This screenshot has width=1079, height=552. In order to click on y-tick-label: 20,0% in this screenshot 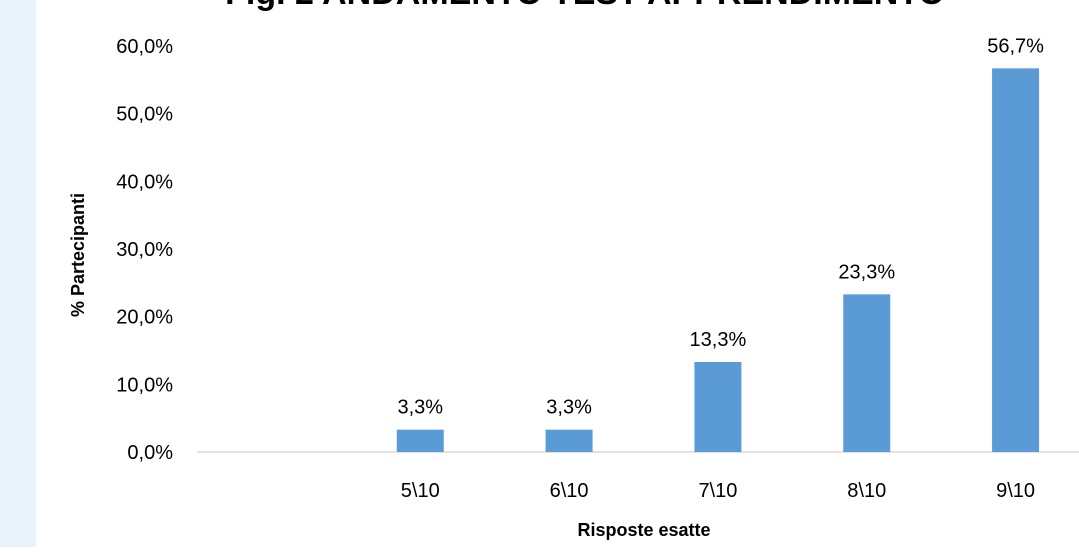, I will do `click(144, 318)`.